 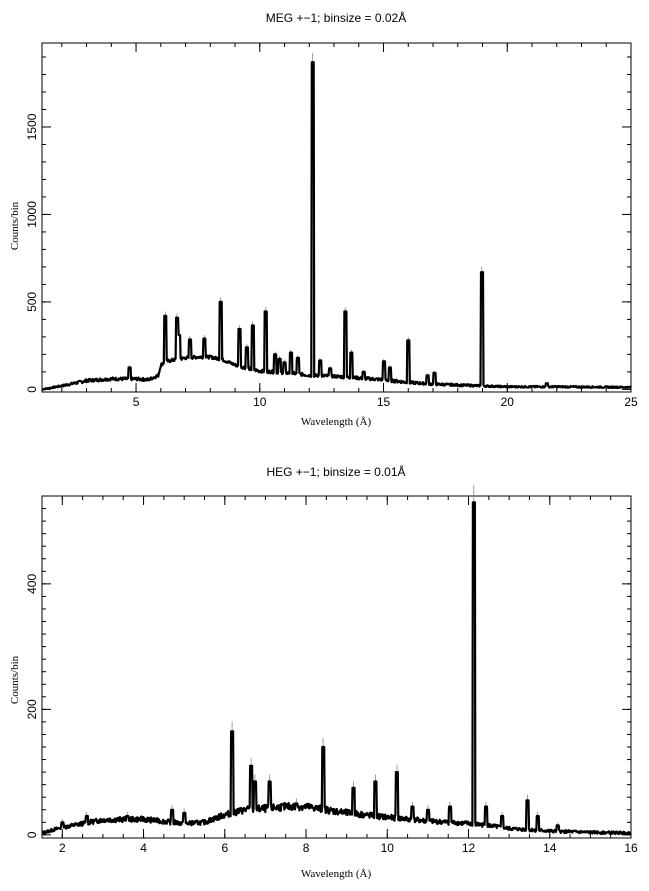 What do you see at coordinates (631, 848) in the screenshot?
I see `heg-x-tick-label: 16` at bounding box center [631, 848].